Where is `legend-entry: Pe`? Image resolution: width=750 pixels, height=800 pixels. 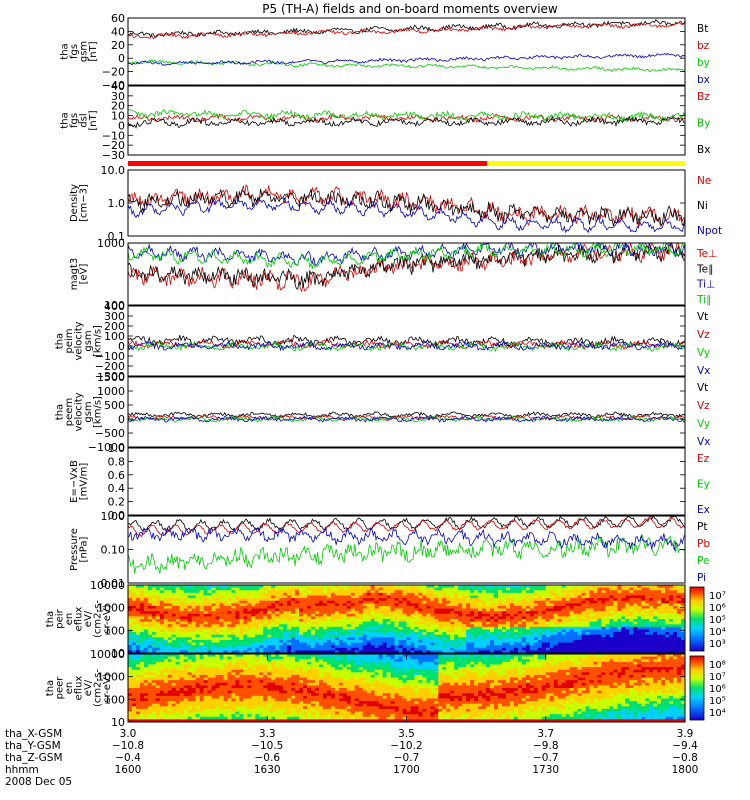
legend-entry: Pe is located at coordinates (703, 561).